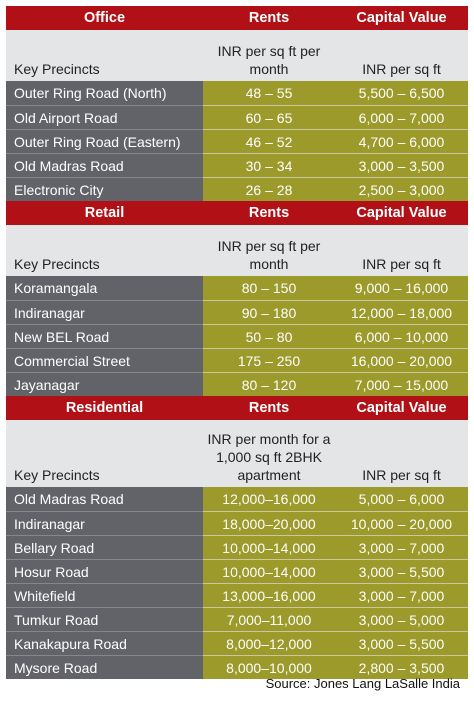 Image resolution: width=474 pixels, height=701 pixels. I want to click on table-row: Old Airport Road 60 – 65 6,000 – 7,000, so click(237, 117).